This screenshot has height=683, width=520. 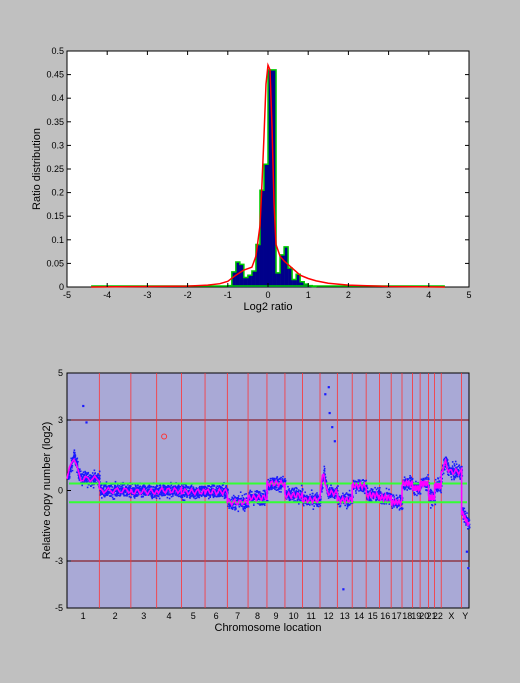 What do you see at coordinates (216, 616) in the screenshot?
I see `chromosome-label: 6` at bounding box center [216, 616].